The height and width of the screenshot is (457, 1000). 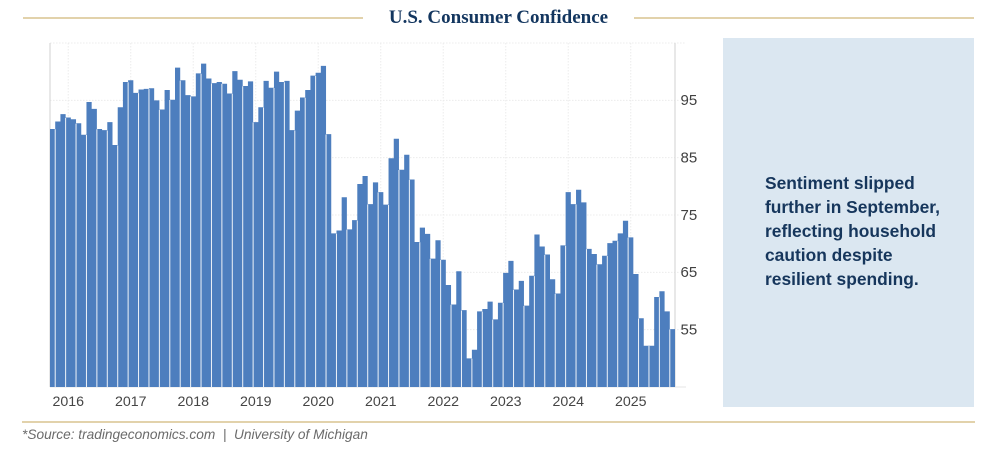 I want to click on svg-text: 75, so click(x=689, y=215).